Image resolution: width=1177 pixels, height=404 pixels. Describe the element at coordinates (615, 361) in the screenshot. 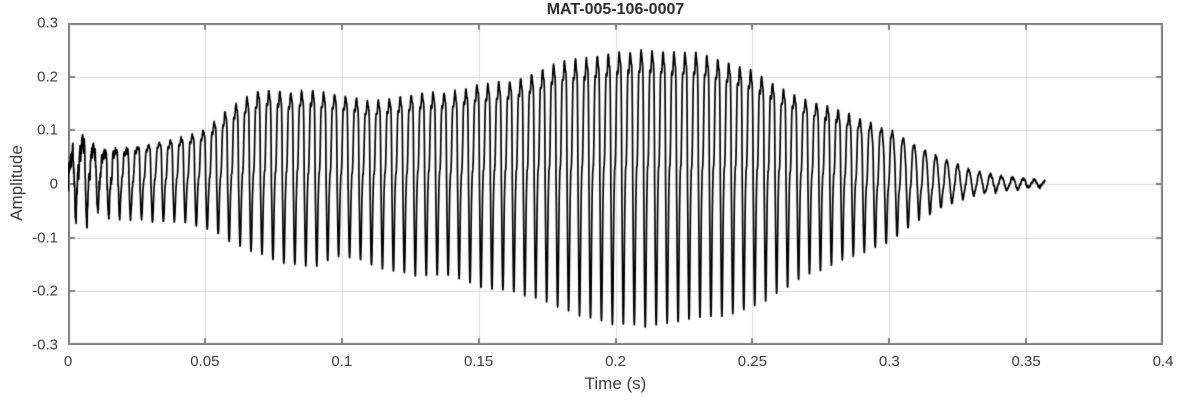

I see `x-tick-label: 0.2` at that location.